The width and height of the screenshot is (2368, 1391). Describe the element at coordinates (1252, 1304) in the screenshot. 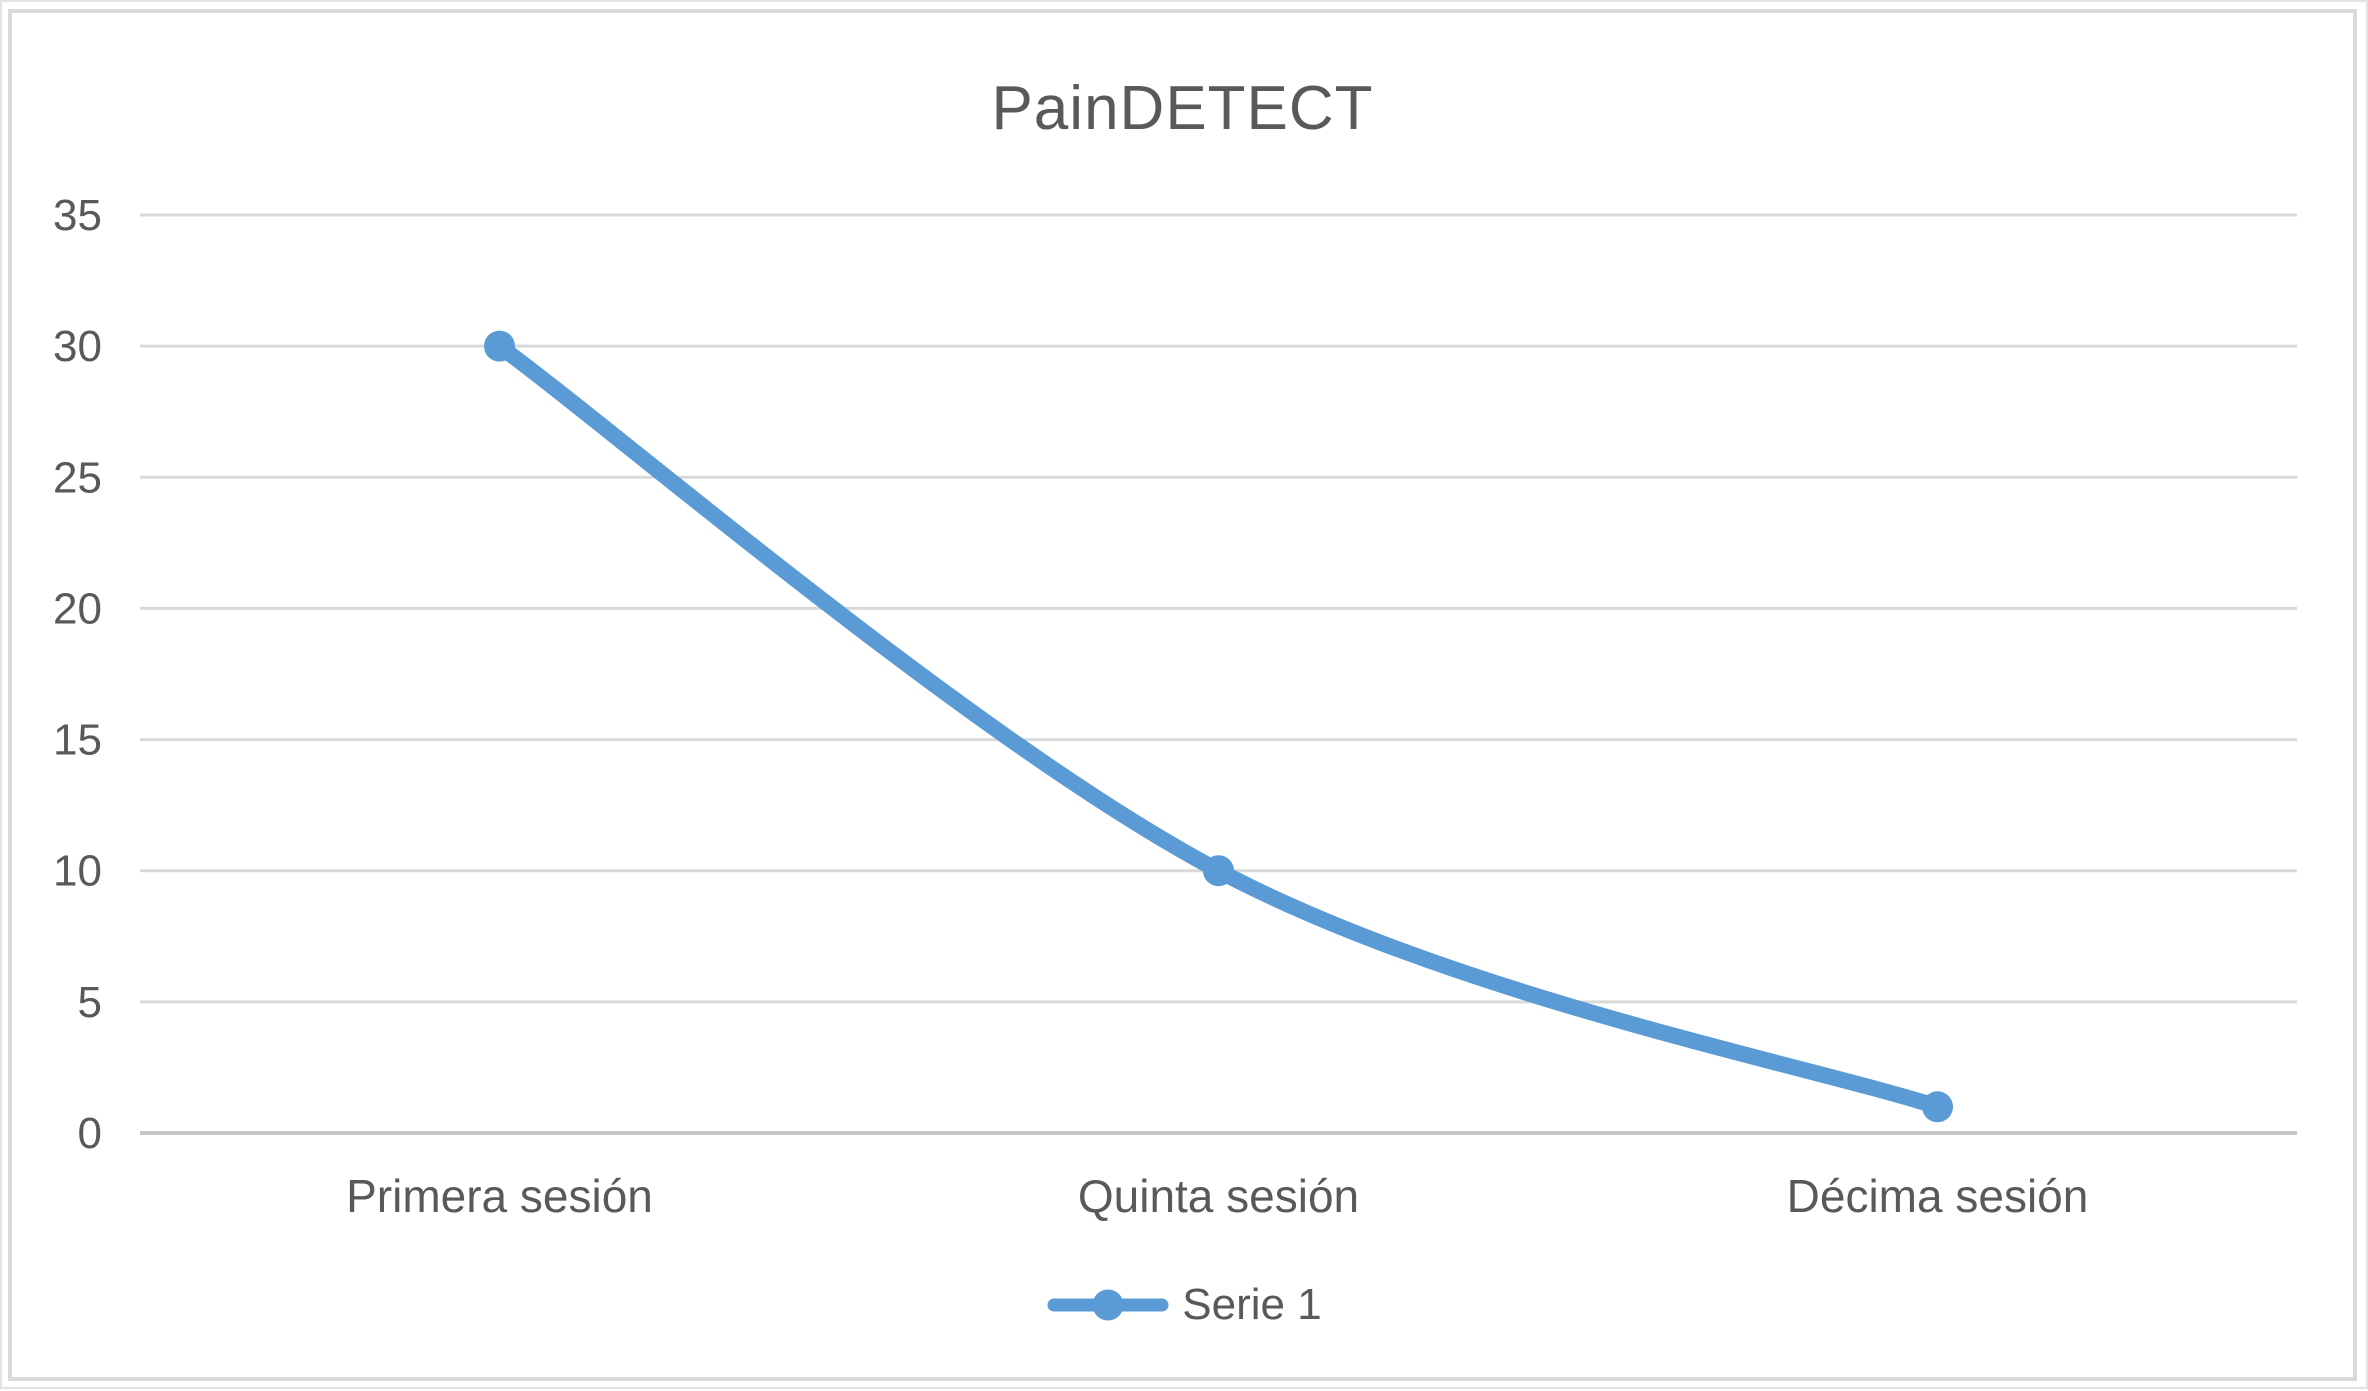

I see `legend-series-label: Serie 1` at that location.